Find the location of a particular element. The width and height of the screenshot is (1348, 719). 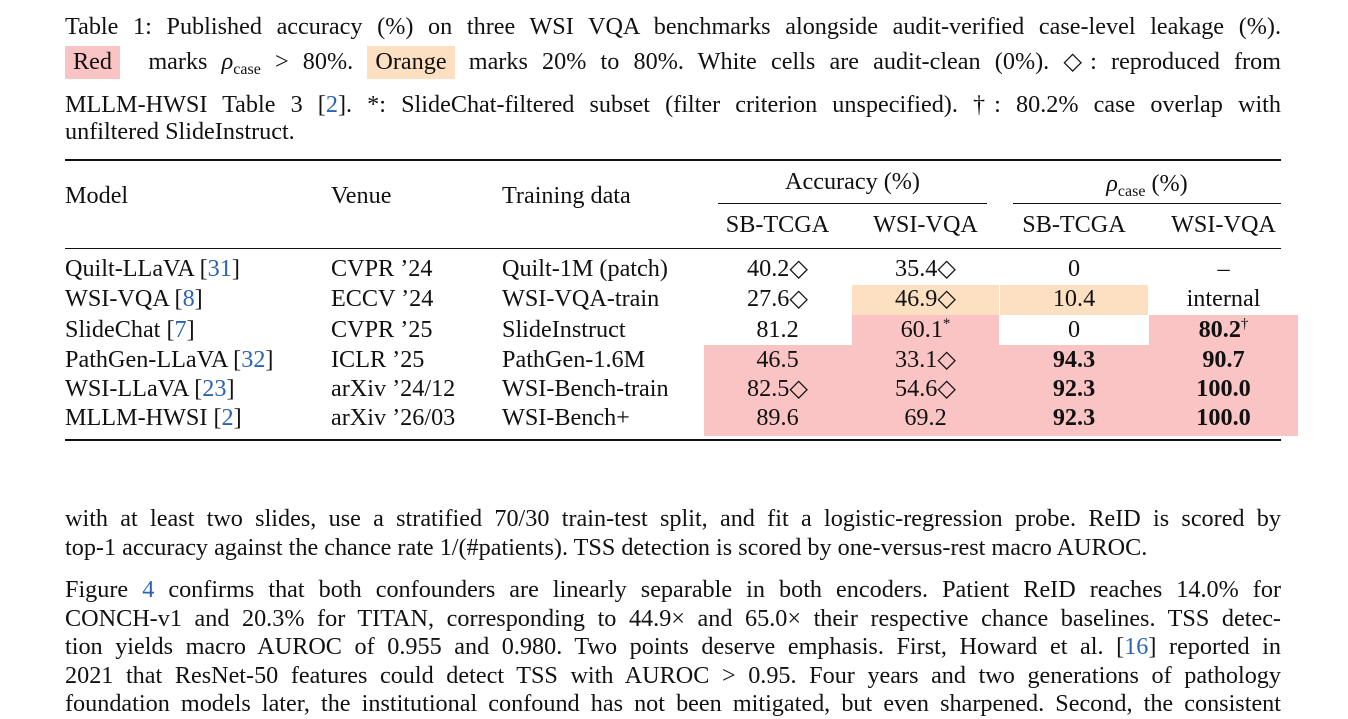

citation-link: 16 is located at coordinates (1136, 646).